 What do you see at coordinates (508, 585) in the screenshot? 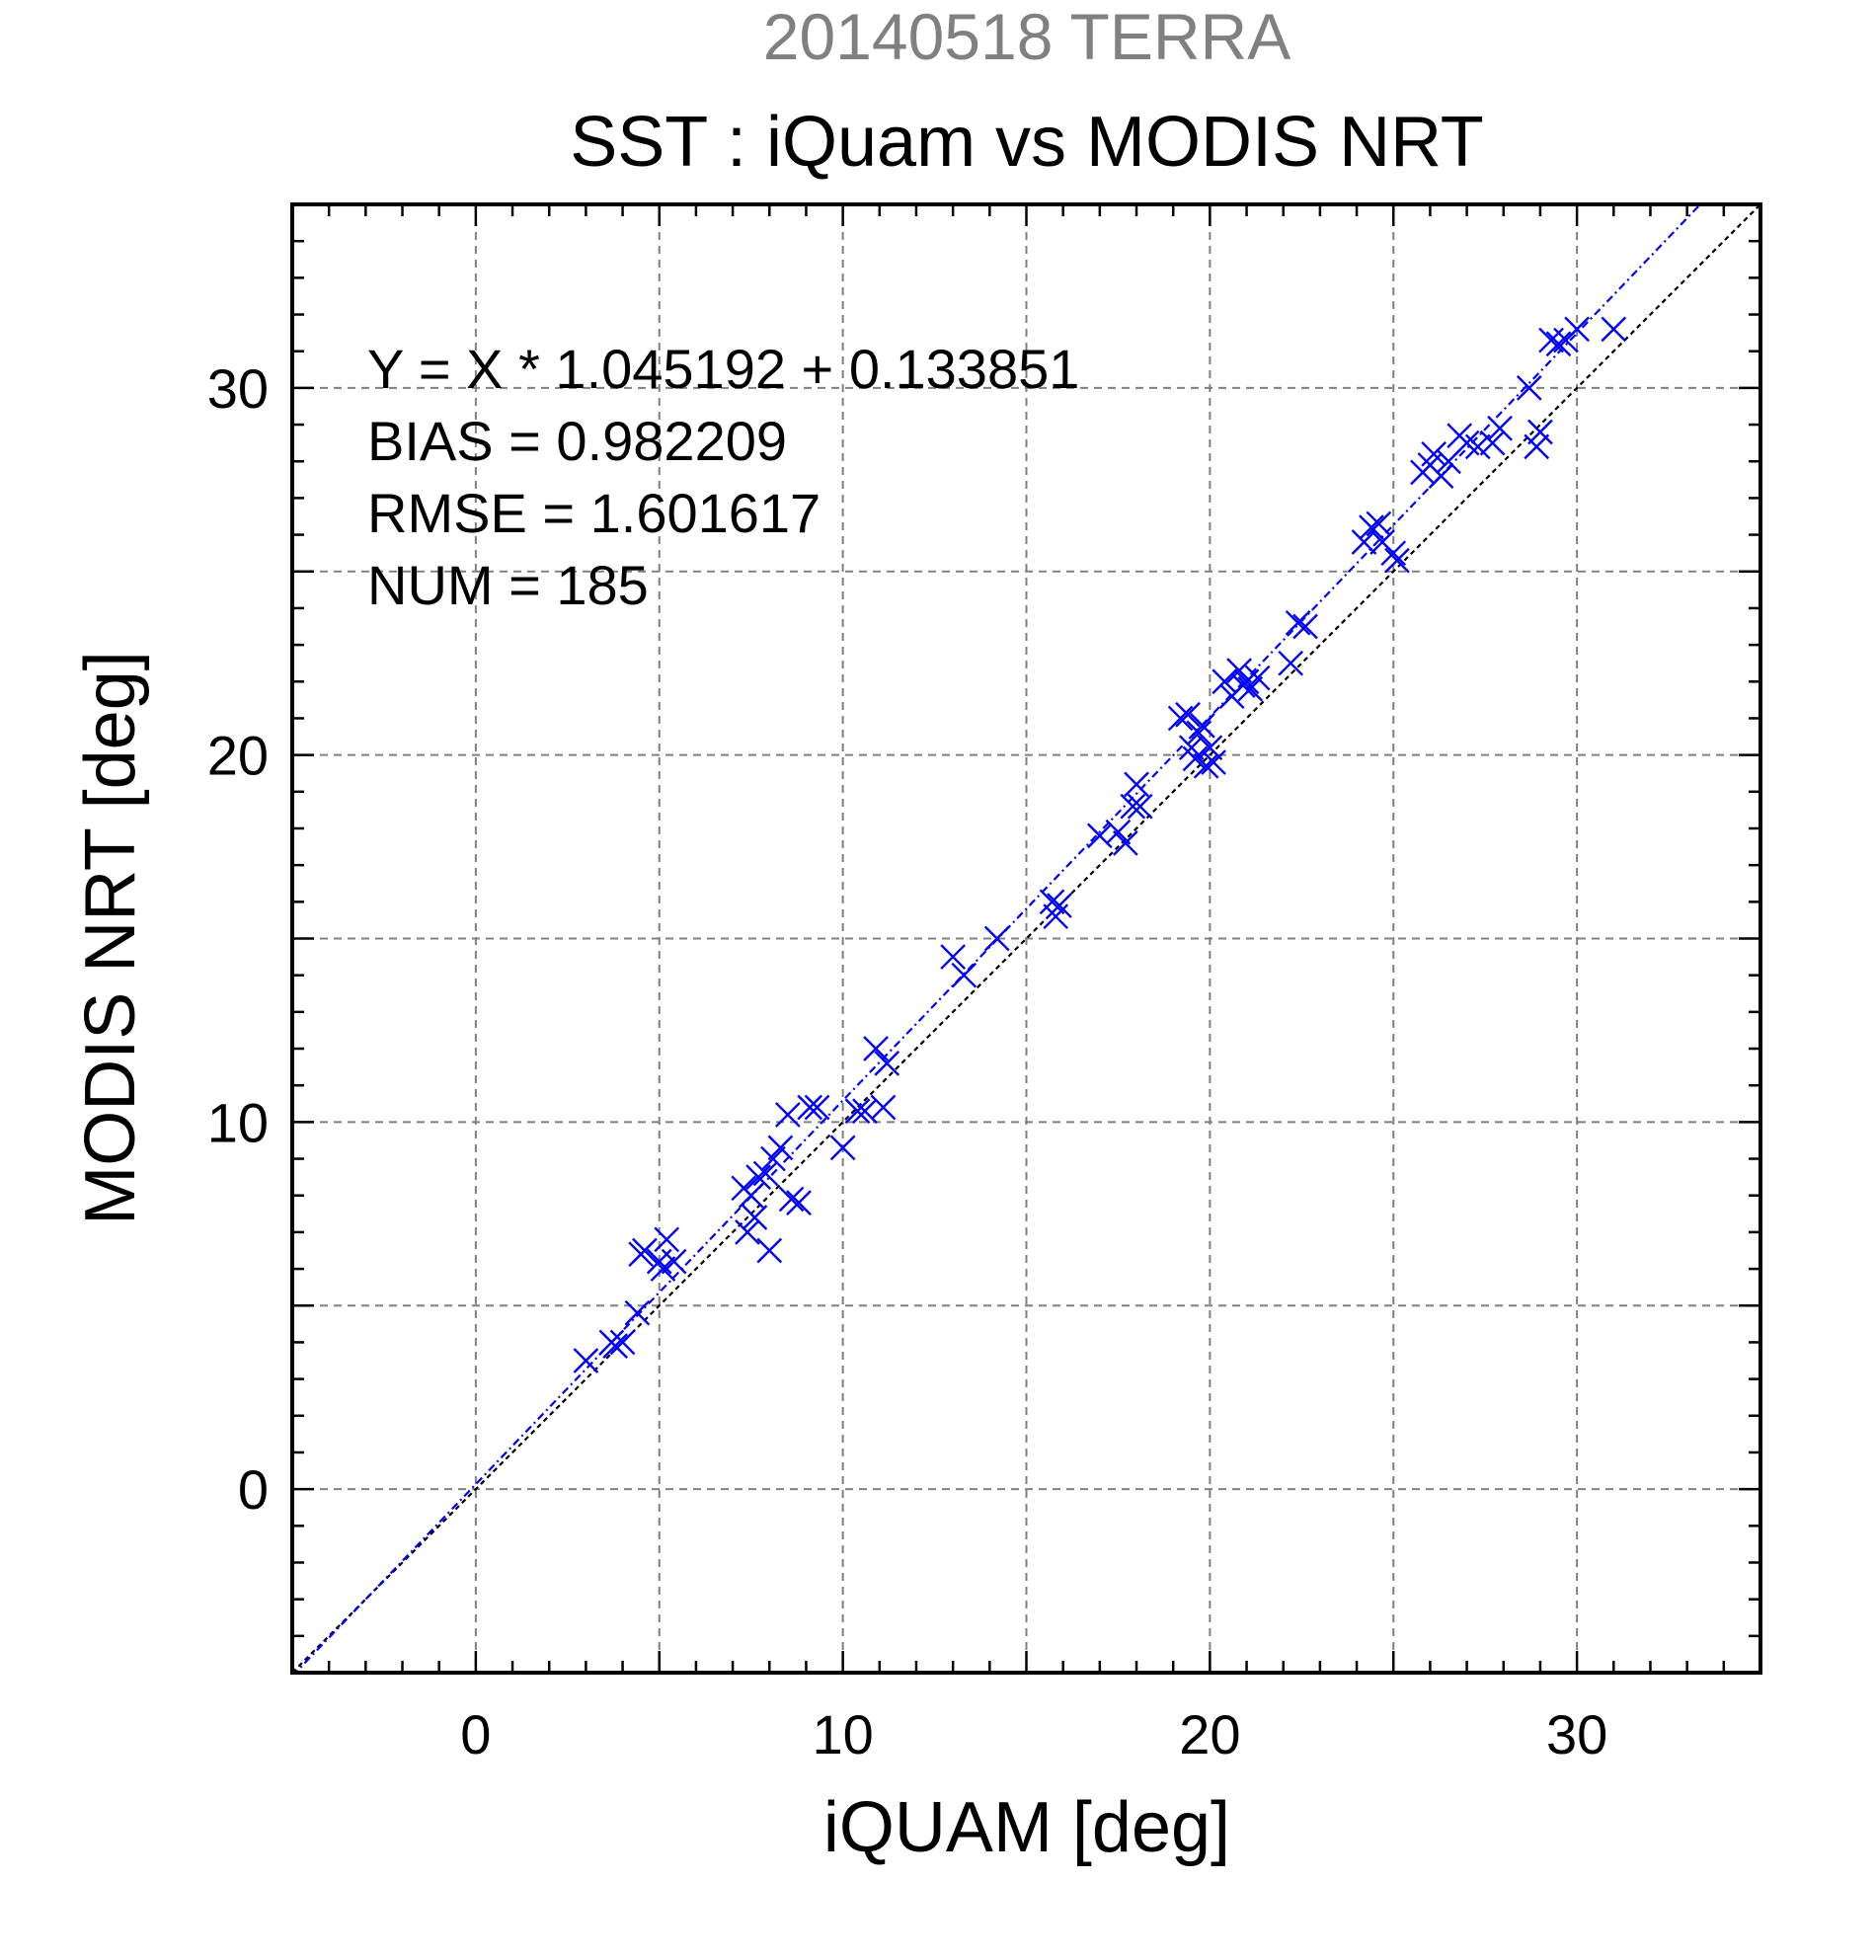
I see `num-value: NUM = 185` at bounding box center [508, 585].